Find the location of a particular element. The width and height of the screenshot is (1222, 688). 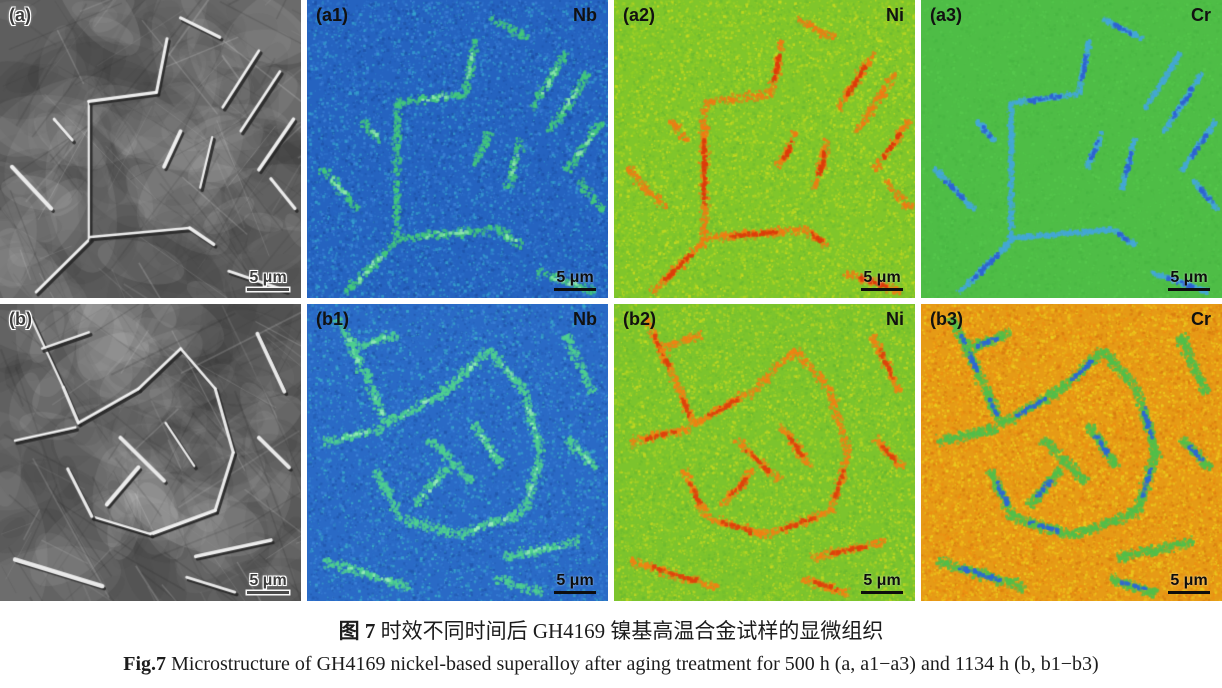

micrograph-panel-b1: (b1) Nb 5 μm is located at coordinates (457, 452).